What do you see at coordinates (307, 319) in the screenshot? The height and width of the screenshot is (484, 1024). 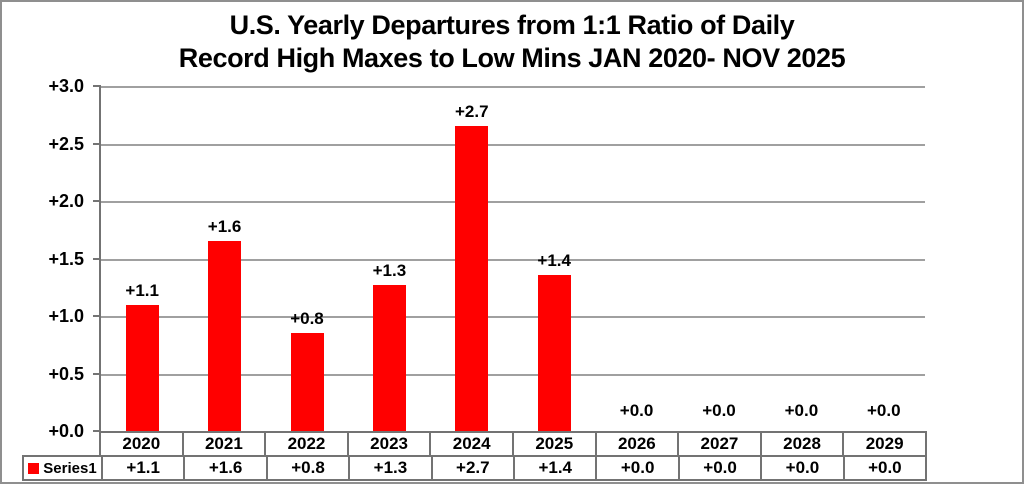 I see `bar-data-label: +0.8` at bounding box center [307, 319].